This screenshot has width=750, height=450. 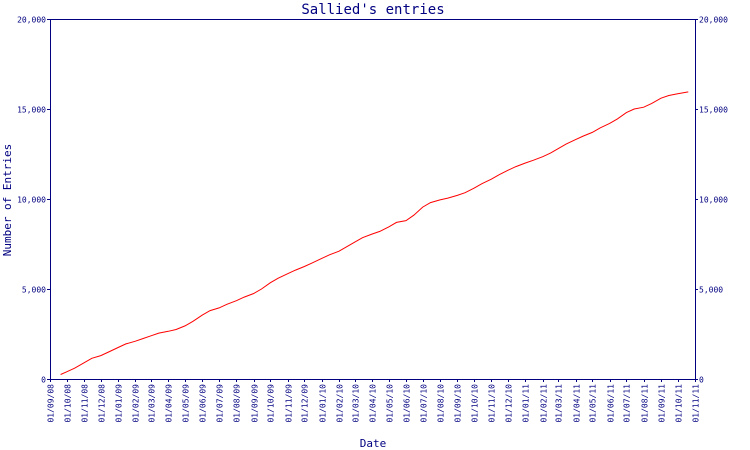 What do you see at coordinates (441, 403) in the screenshot?
I see `x-tick-label: 01/08/10` at bounding box center [441, 403].